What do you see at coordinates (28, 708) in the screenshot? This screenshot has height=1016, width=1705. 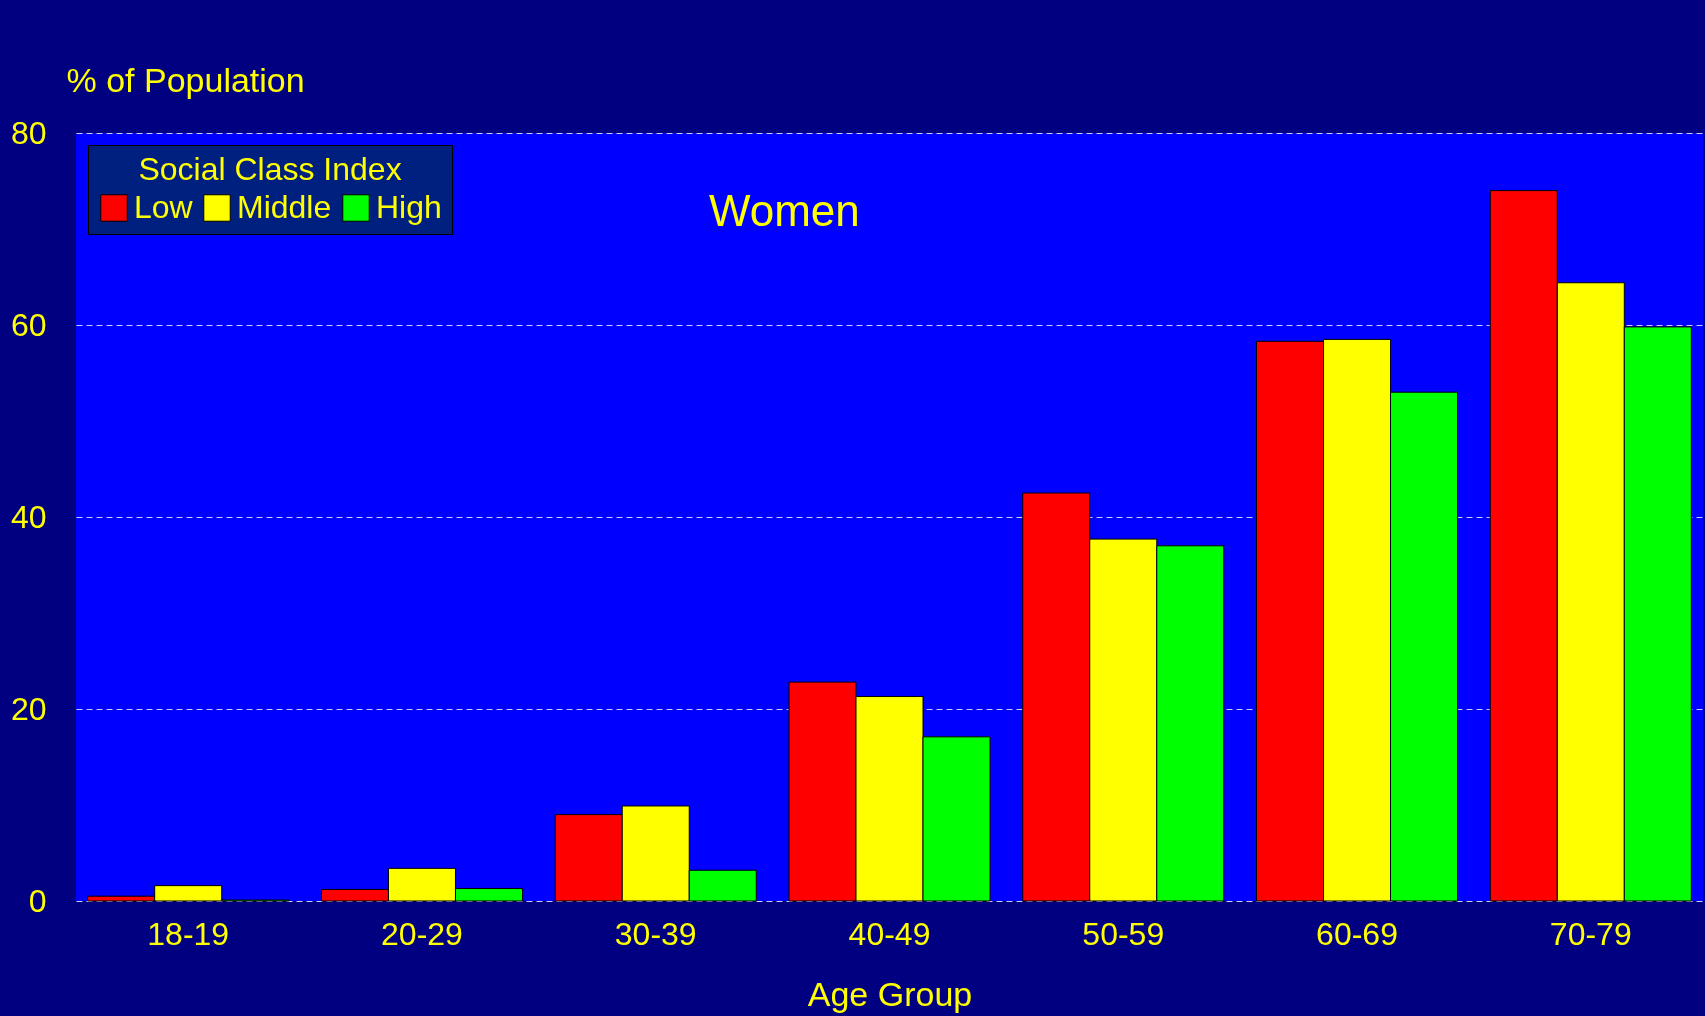 I see `y-tick-label: 20` at bounding box center [28, 708].